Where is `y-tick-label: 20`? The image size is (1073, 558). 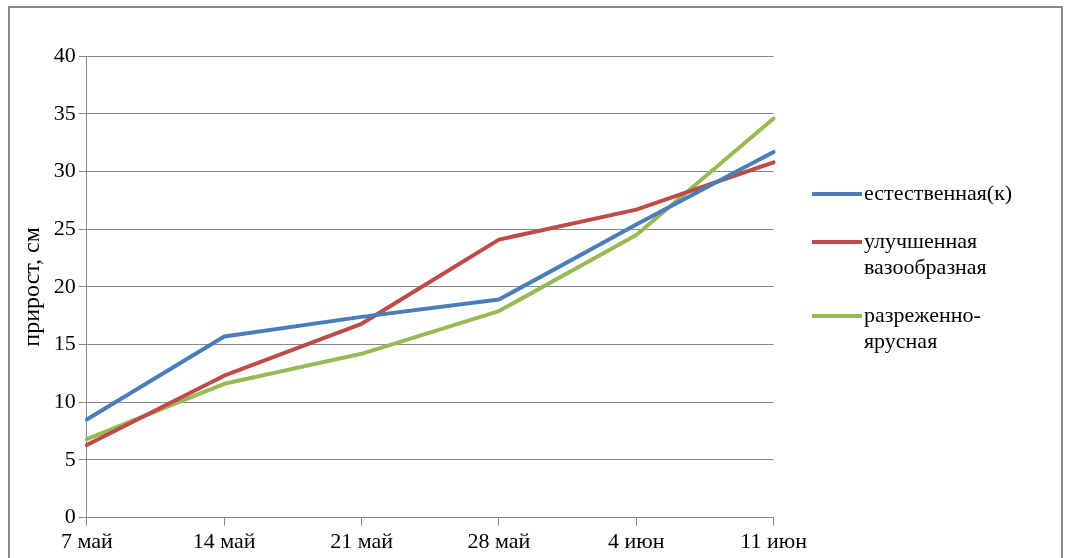 y-tick-label: 20 is located at coordinates (64, 285).